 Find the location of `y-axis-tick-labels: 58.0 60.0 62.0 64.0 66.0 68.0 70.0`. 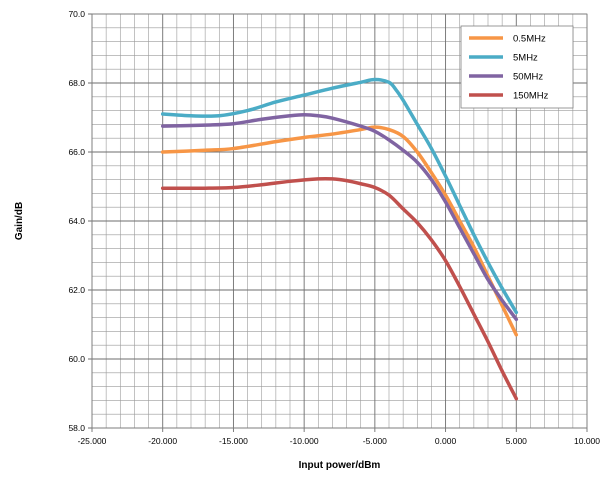

y-axis-tick-labels: 58.0 60.0 62.0 64.0 66.0 68.0 70.0 is located at coordinates (76, 221).